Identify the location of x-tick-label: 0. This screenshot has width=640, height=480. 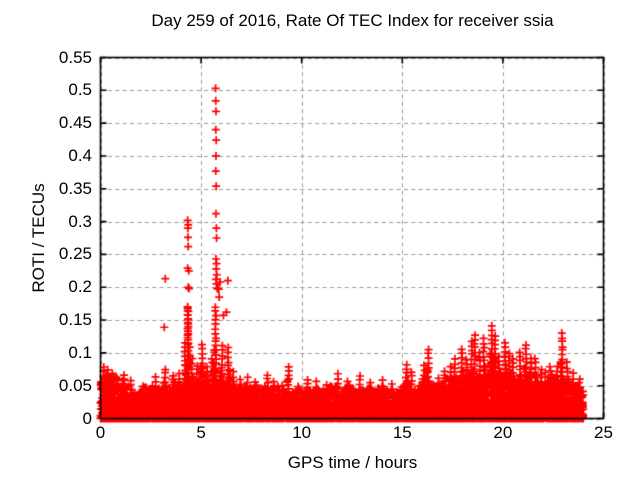
(100, 432).